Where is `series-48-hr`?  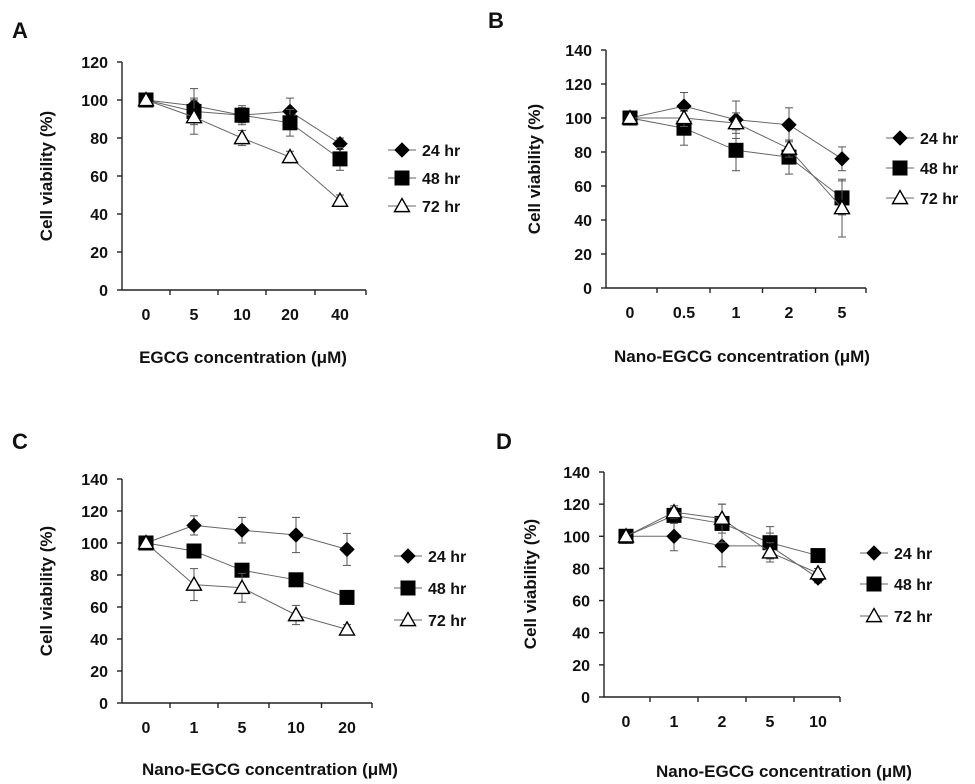
series-48-hr is located at coordinates (246, 570).